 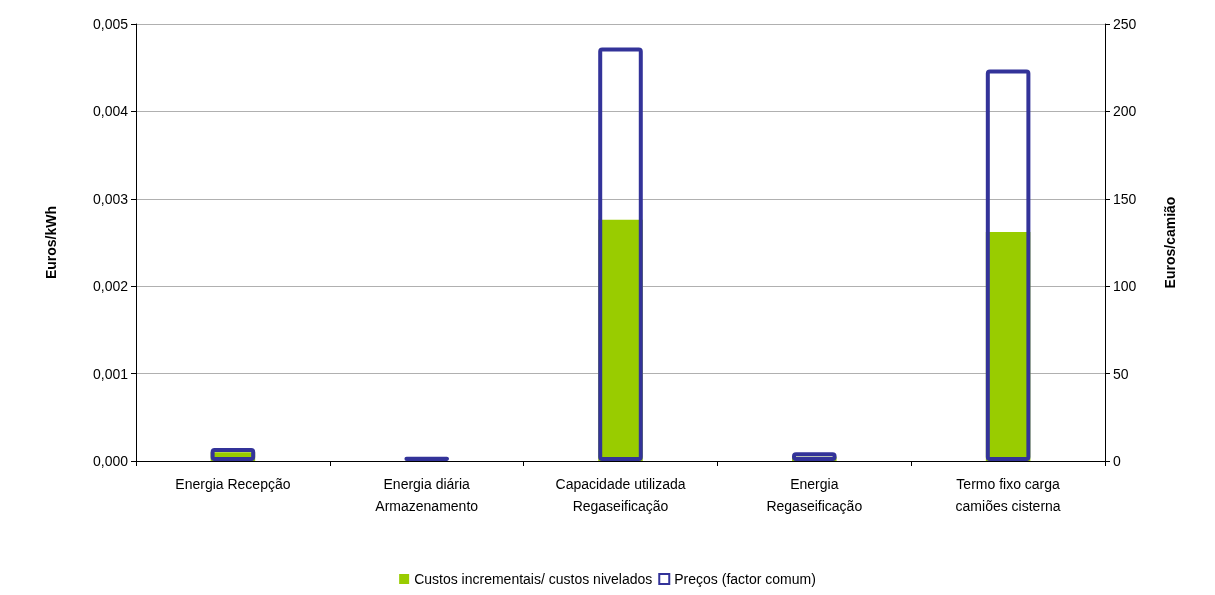 I want to click on y2-tick-label: 0, so click(x=1117, y=461).